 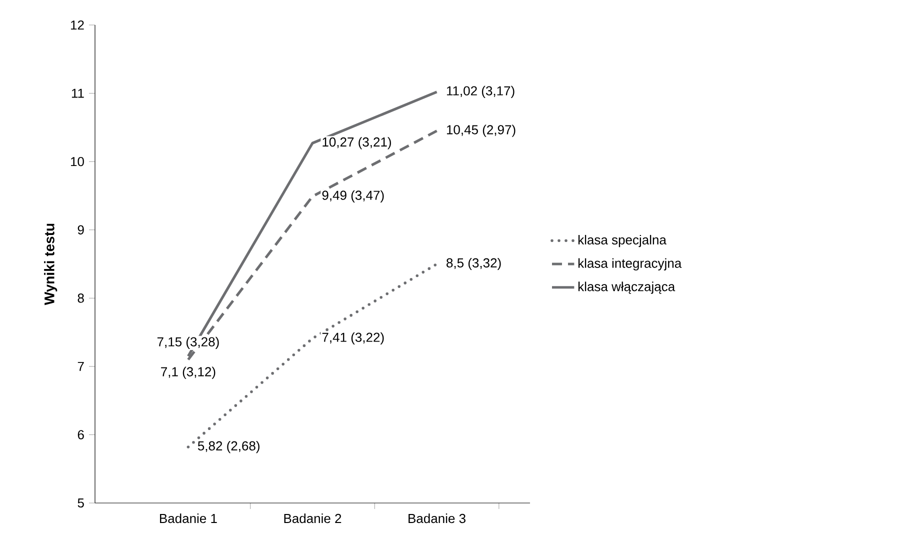 What do you see at coordinates (188, 342) in the screenshot?
I see `data-label: 7,15 (3,28)` at bounding box center [188, 342].